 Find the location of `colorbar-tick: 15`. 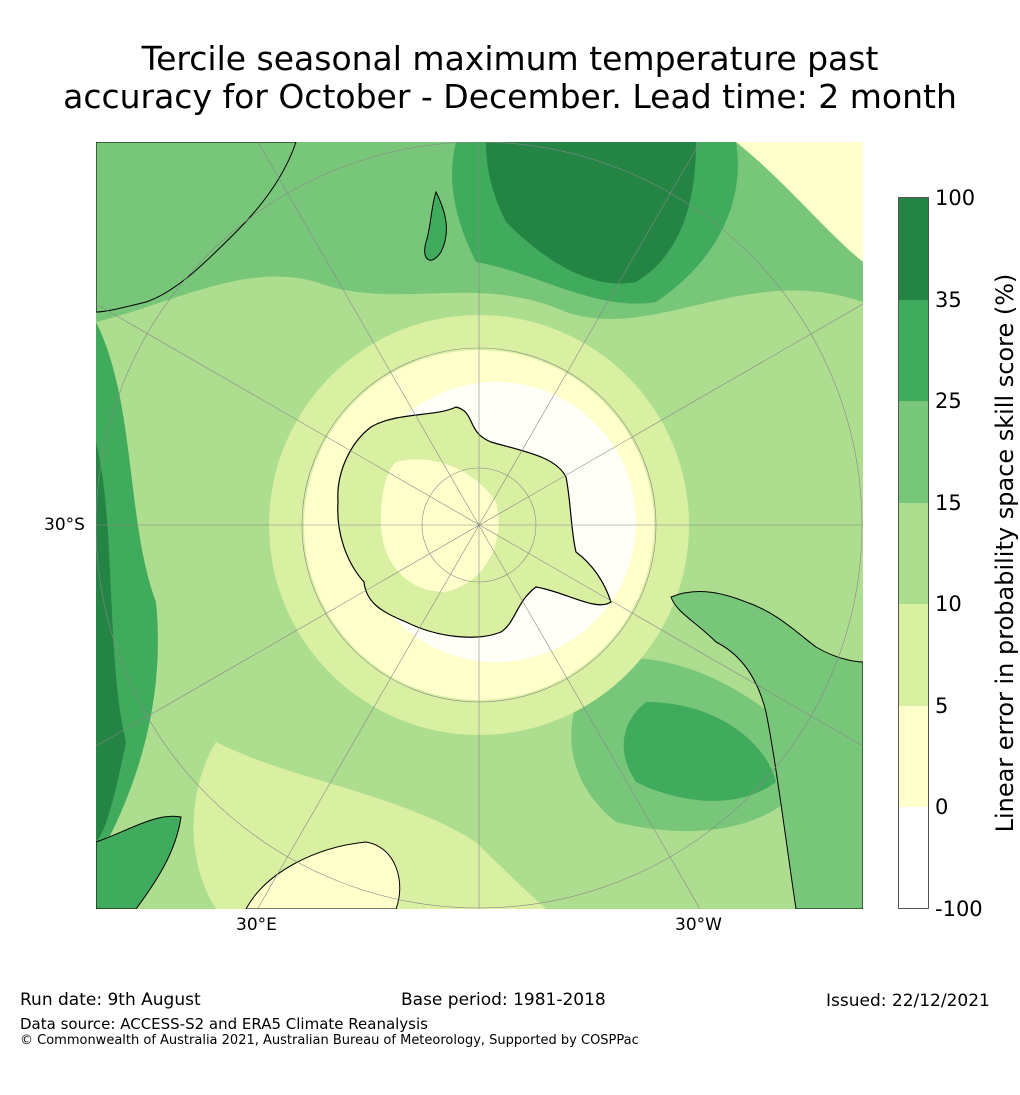

colorbar-tick: 15 is located at coordinates (948, 503).